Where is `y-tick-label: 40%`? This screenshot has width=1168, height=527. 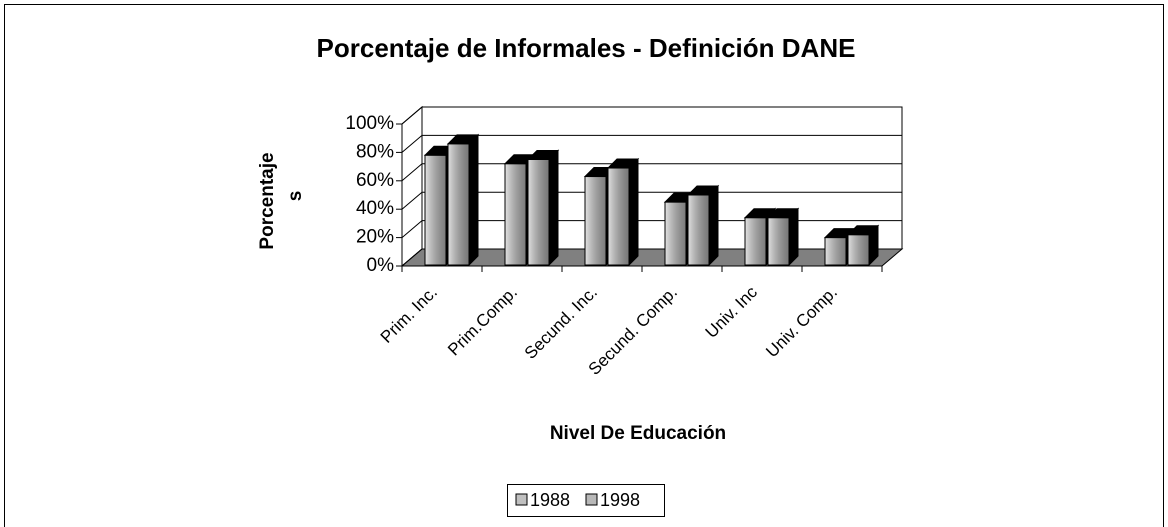
y-tick-label: 40% is located at coordinates (375, 208).